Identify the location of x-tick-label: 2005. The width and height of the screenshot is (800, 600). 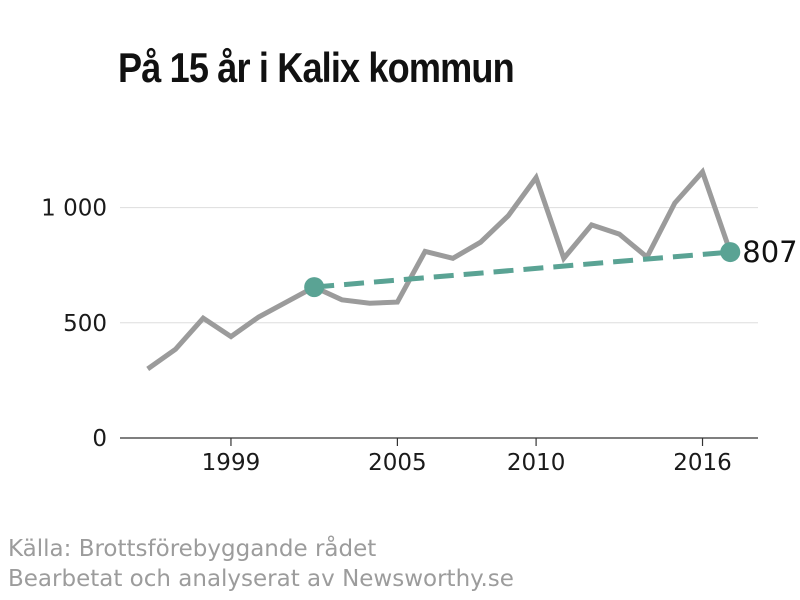
(397, 463).